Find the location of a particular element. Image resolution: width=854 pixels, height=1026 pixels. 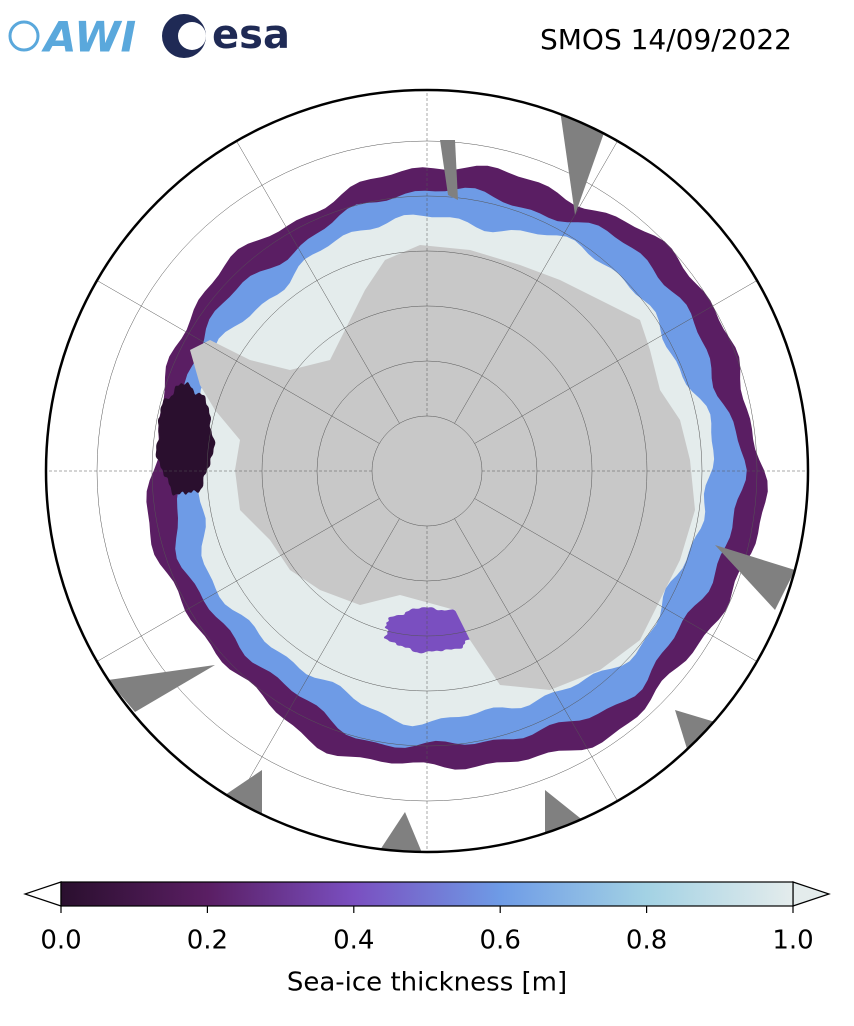

awi-text: AWI is located at coordinates (88, 37).